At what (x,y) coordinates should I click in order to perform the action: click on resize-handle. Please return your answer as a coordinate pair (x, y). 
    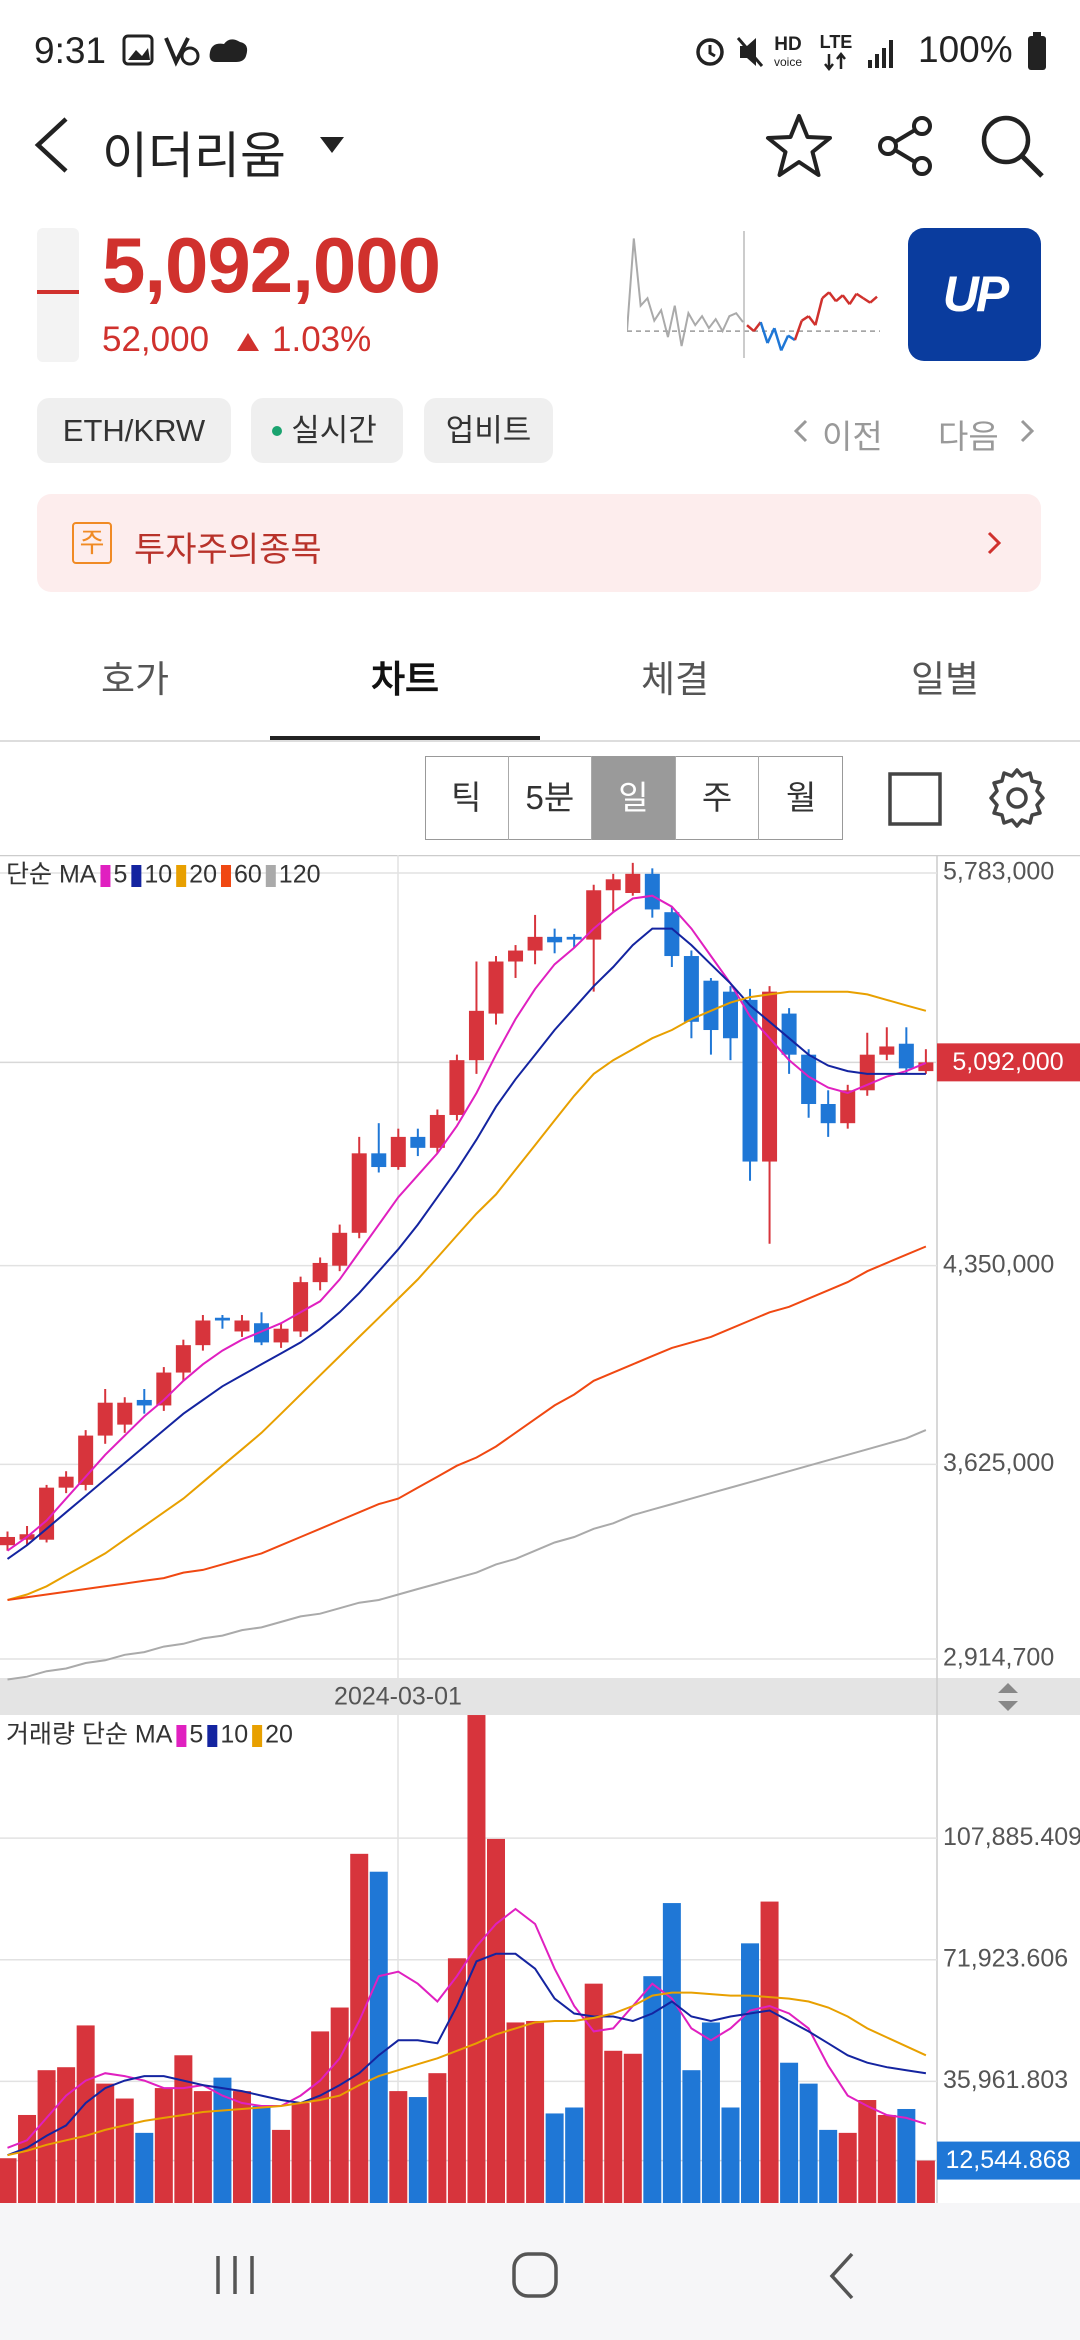
    Looking at the image, I should click on (1008, 1697).